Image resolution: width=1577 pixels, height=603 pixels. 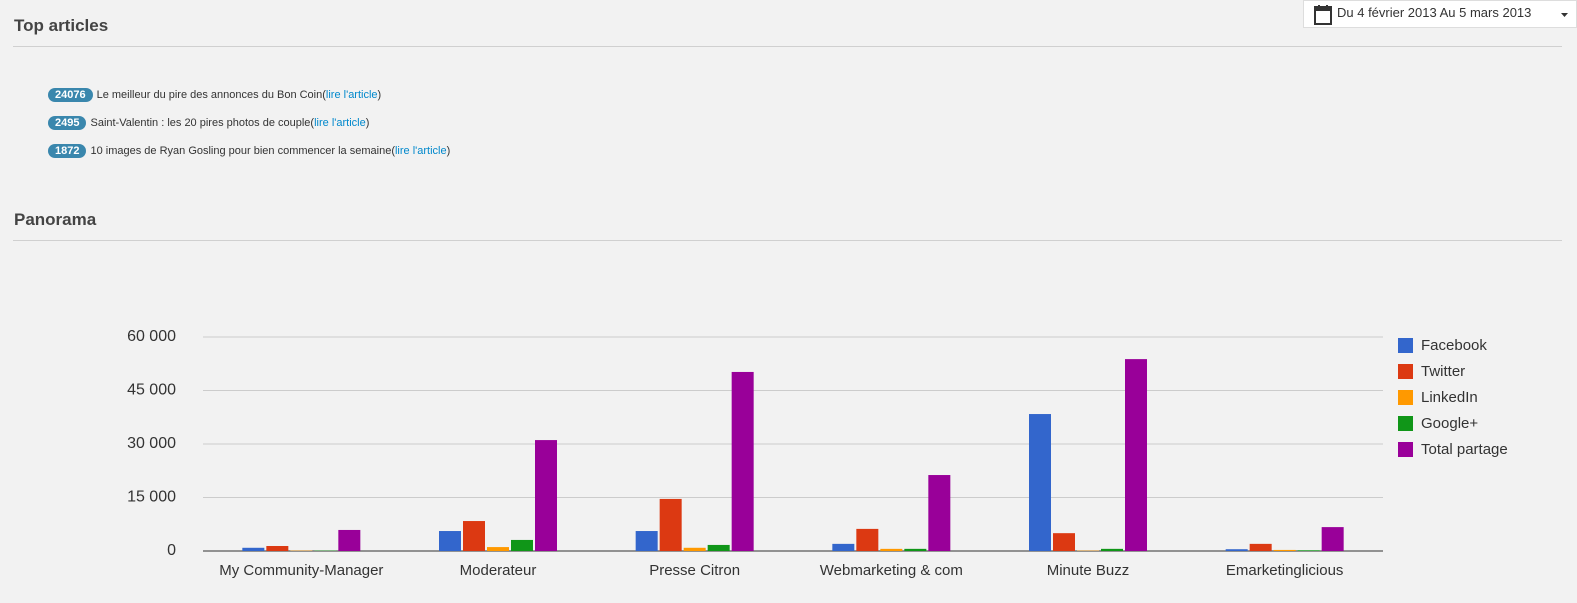 I want to click on date-picker: Du 4 février 2013 Au 5 mars 2013, so click(x=1440, y=14).